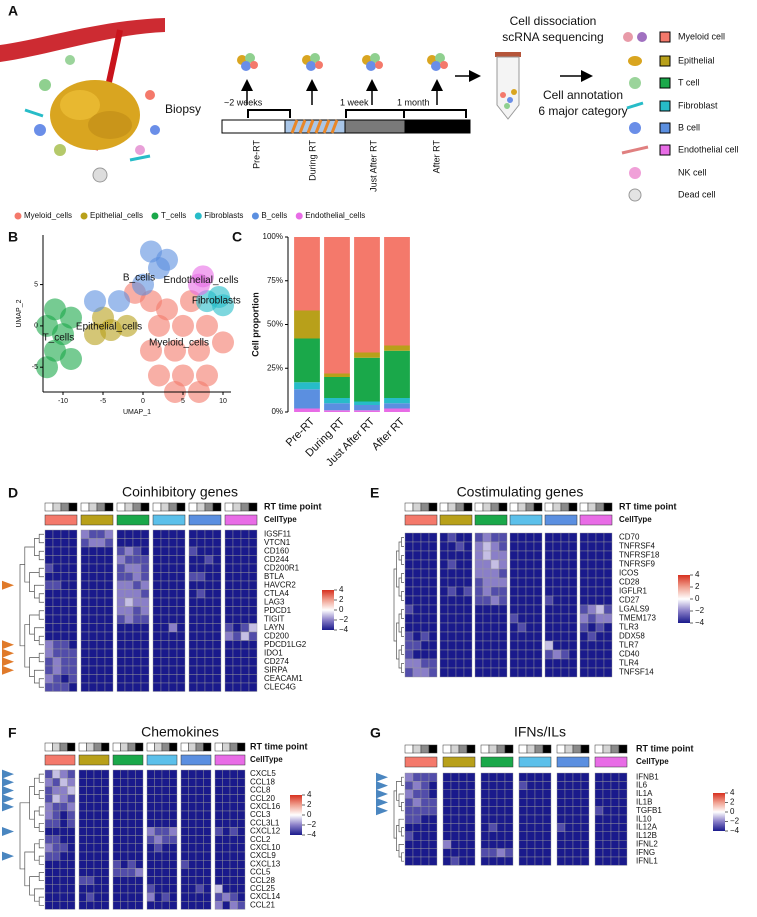 This screenshot has height=917, width=757. Describe the element at coordinates (263, 855) in the screenshot. I see `row-label: CXCL9` at that location.